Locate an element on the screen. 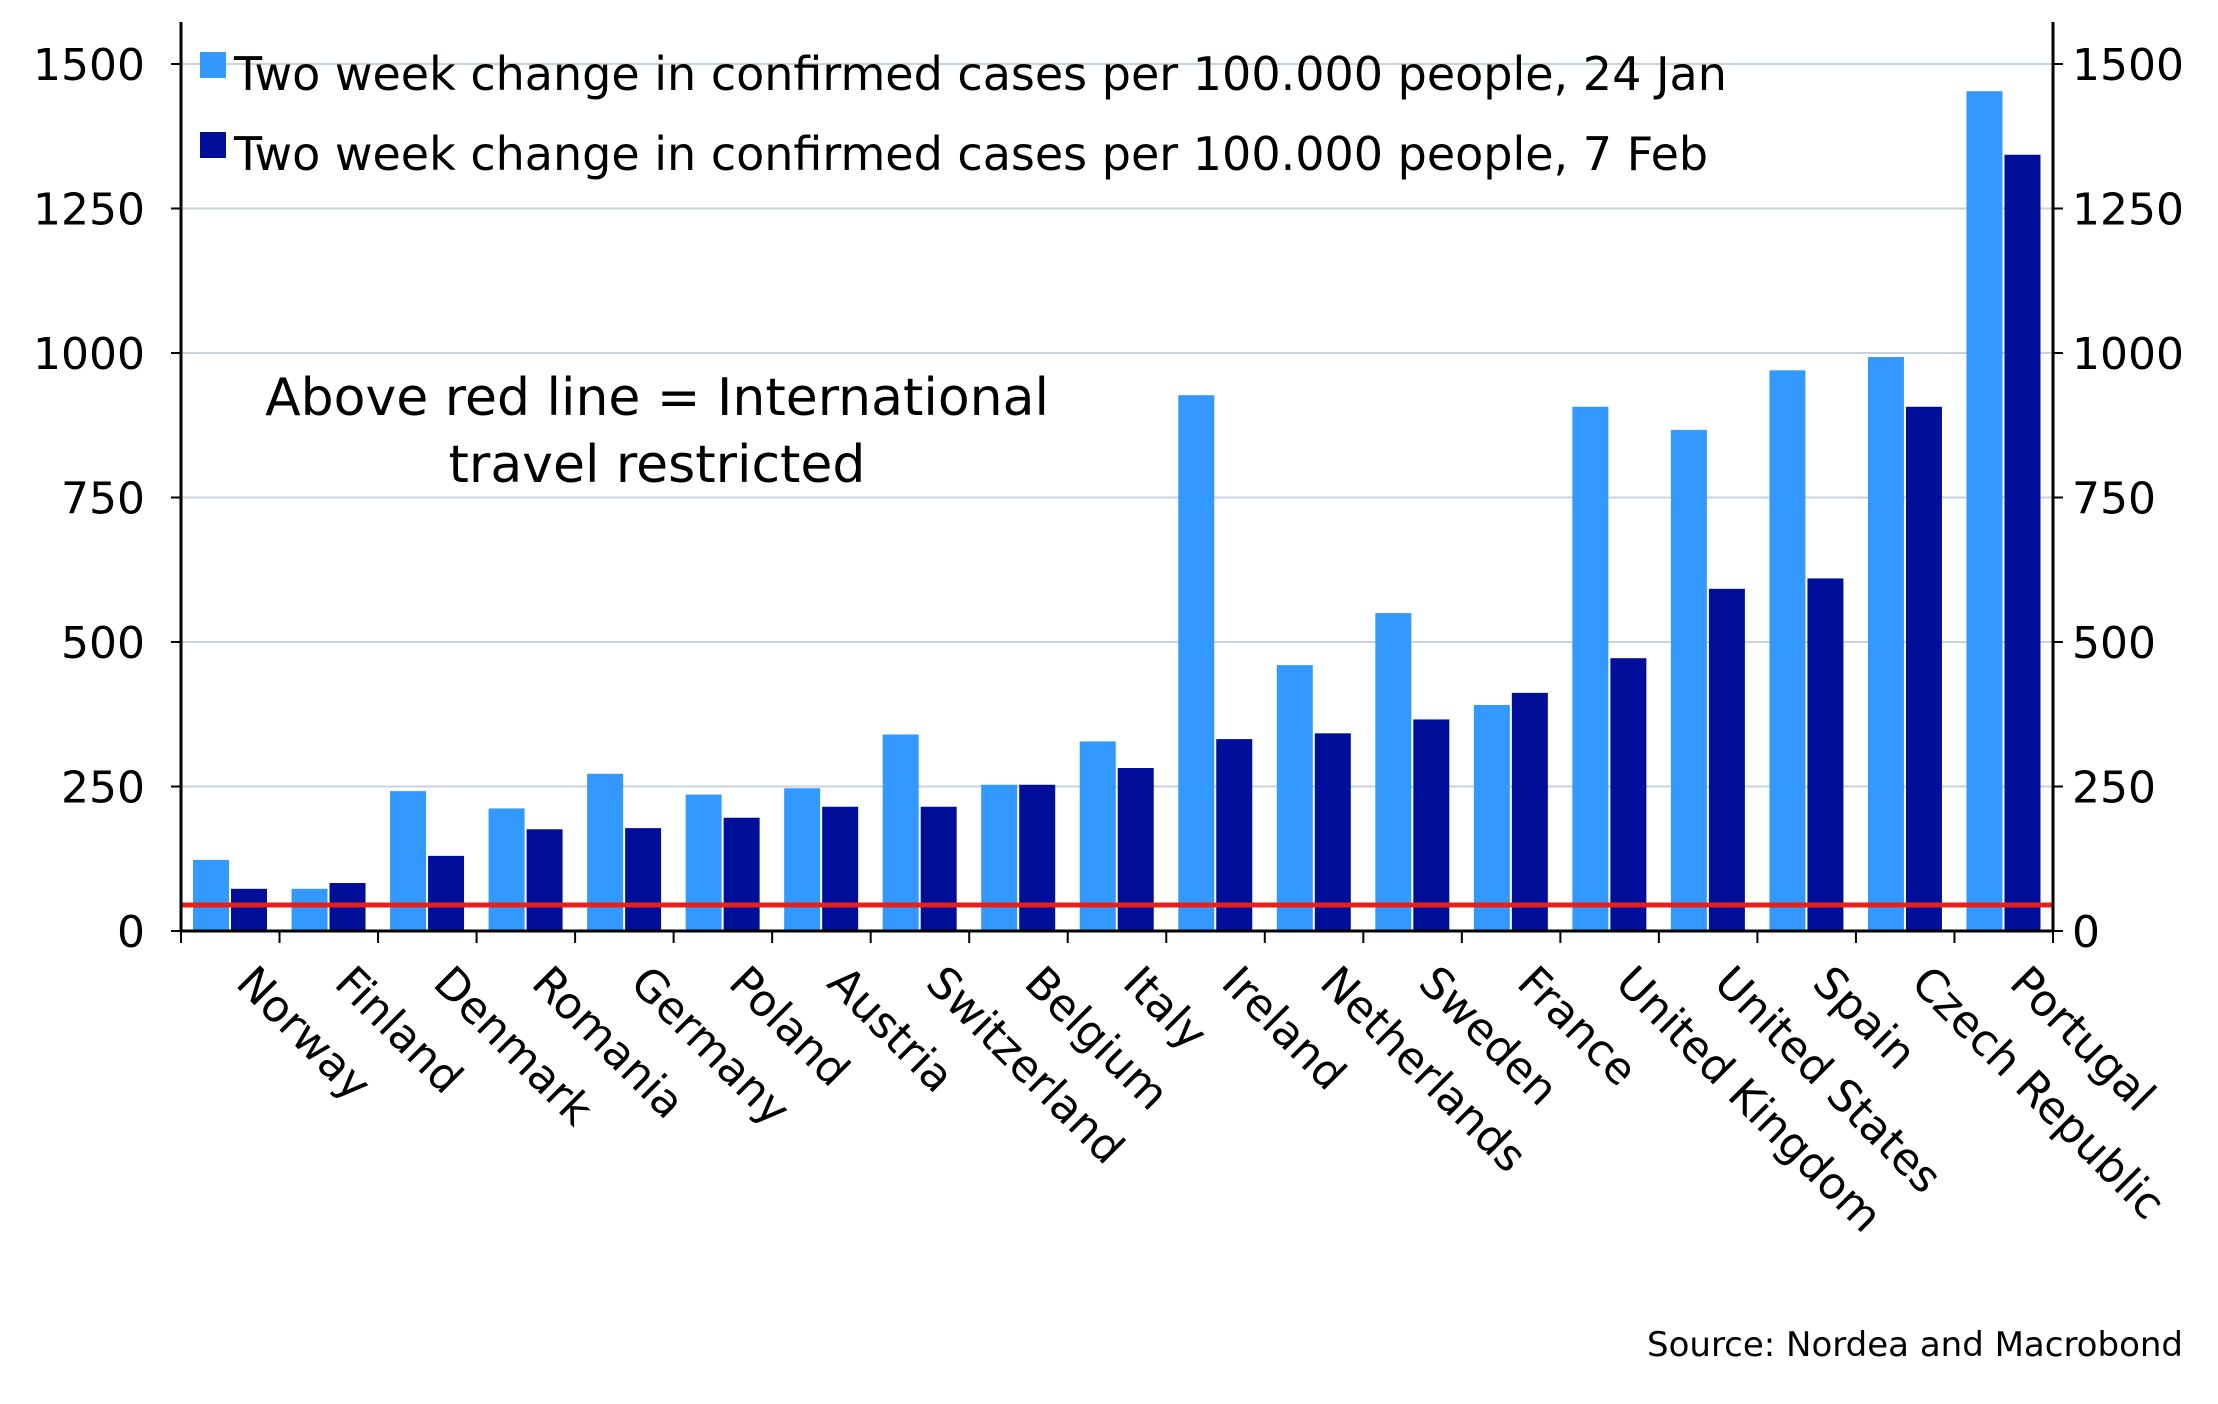 This screenshot has height=1404, width=2218. y-tick-label-left: 500 is located at coordinates (103, 643).